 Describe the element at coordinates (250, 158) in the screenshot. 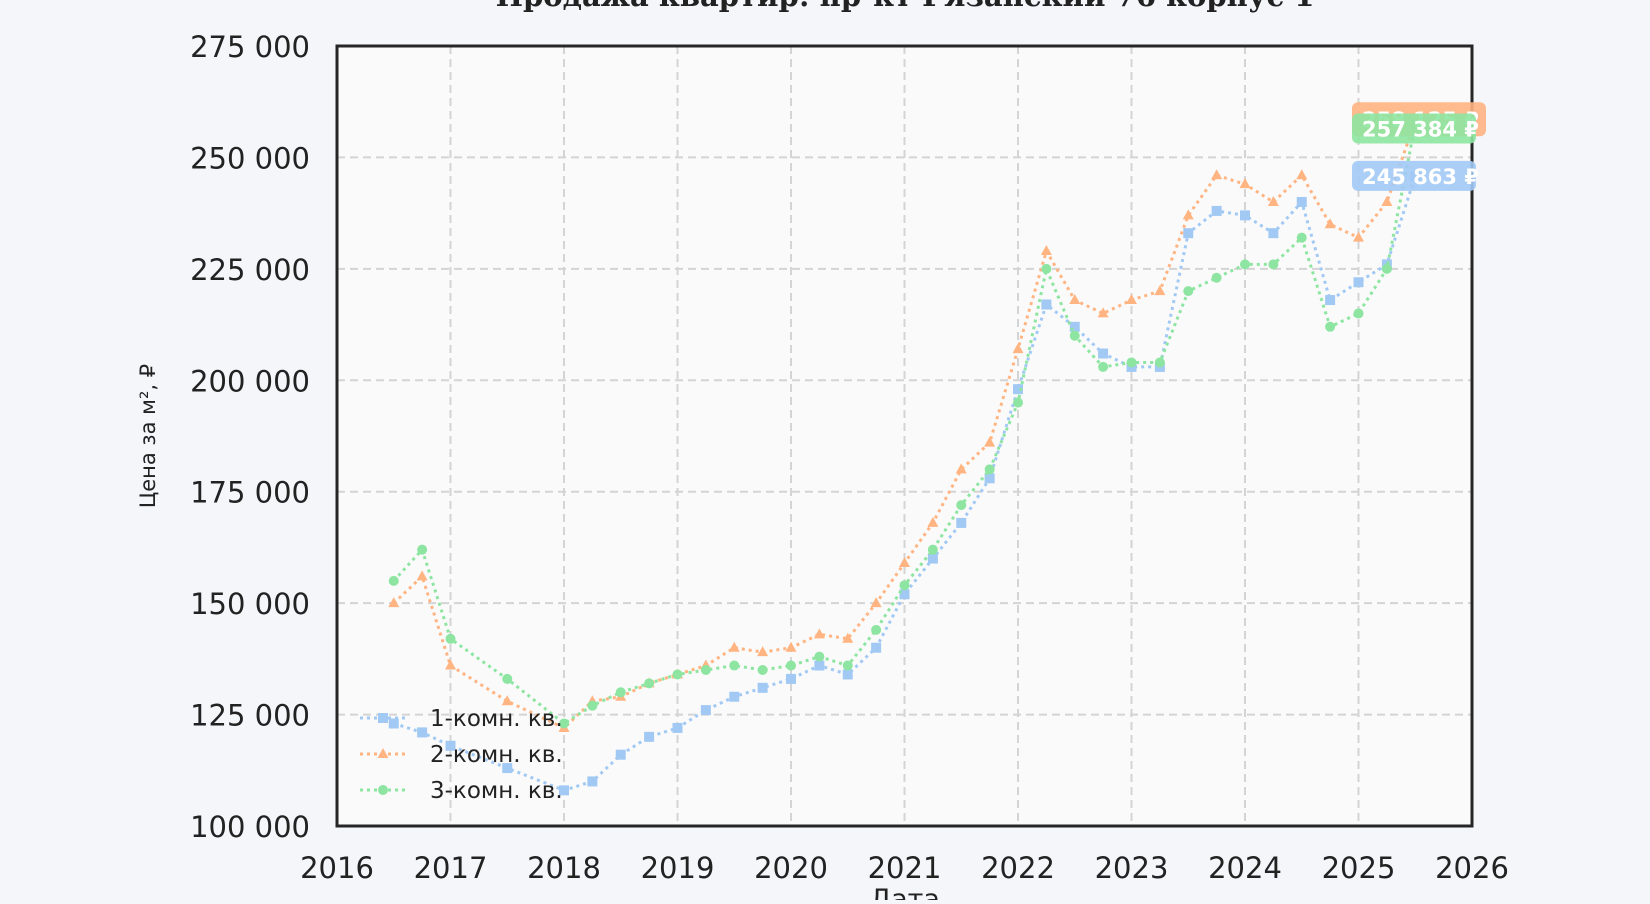

I see `y-tick-label: 250 000` at that location.